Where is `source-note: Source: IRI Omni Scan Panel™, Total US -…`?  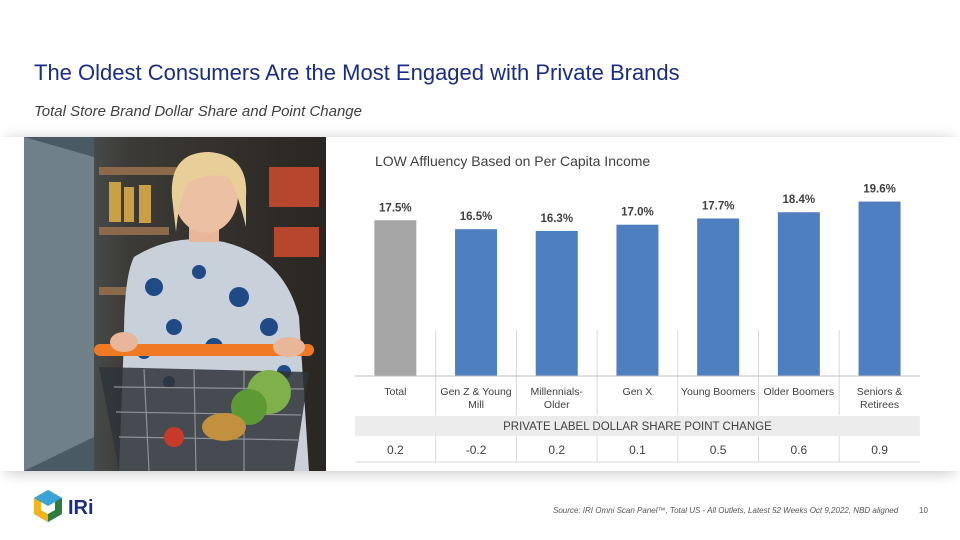
source-note: Source: IRI Omni Scan Panel™, Total US -… is located at coordinates (726, 510).